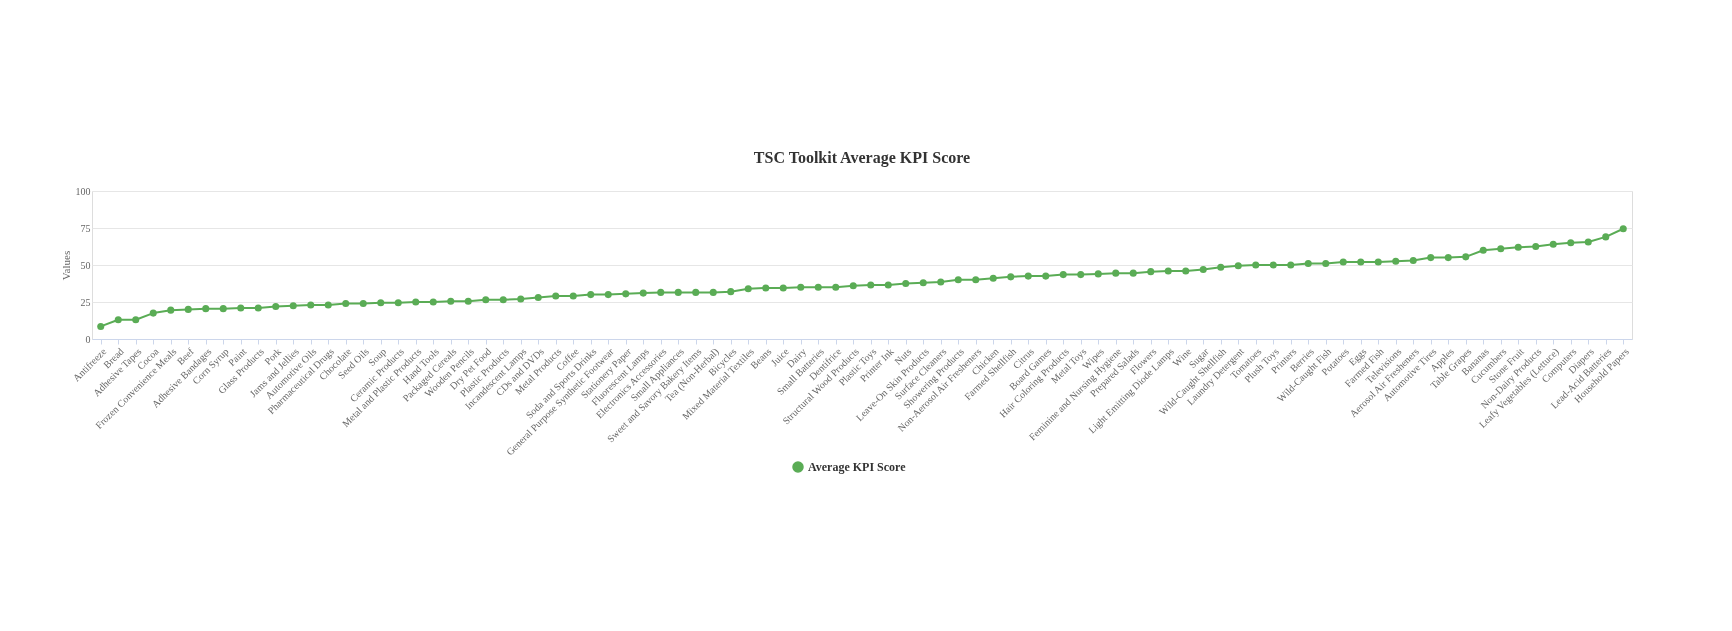 The height and width of the screenshot is (631, 1732). What do you see at coordinates (85, 302) in the screenshot?
I see `y-tick-label: 25` at bounding box center [85, 302].